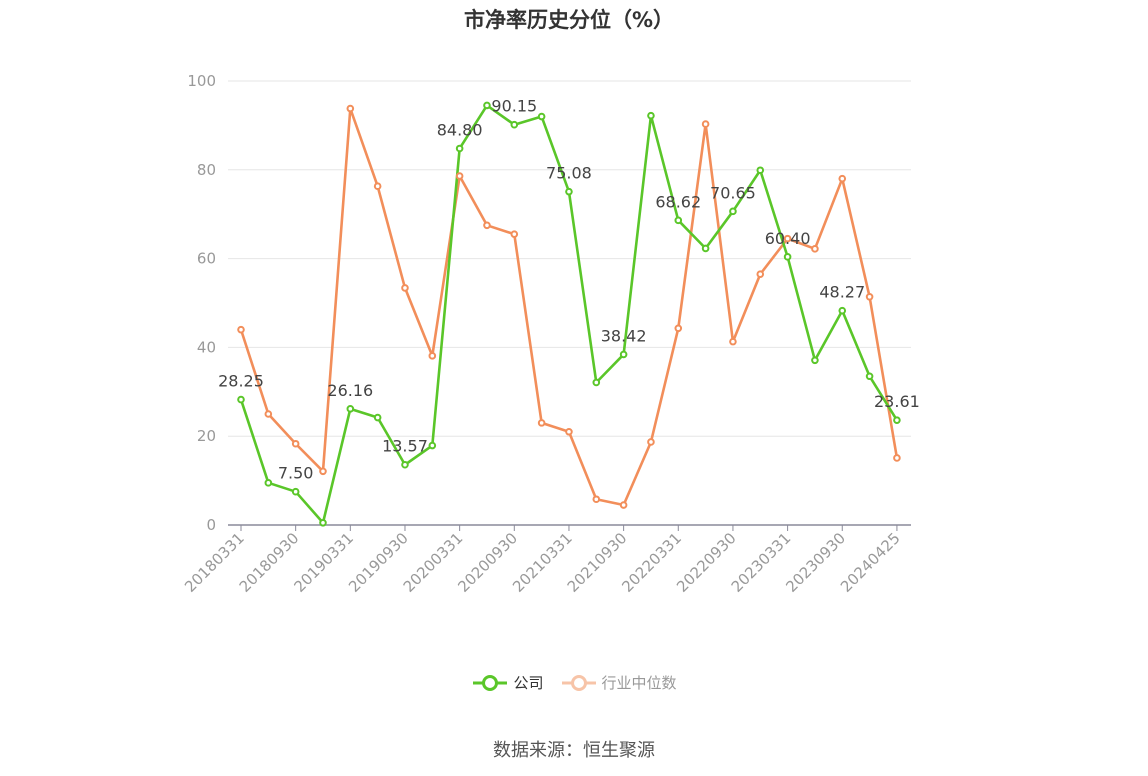 The width and height of the screenshot is (1148, 776). I want to click on data-label-16: 68.62, so click(678, 201).